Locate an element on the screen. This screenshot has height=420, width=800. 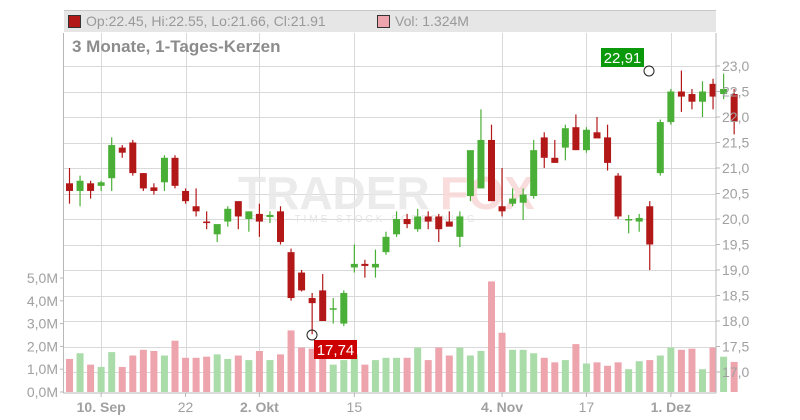
volume-swatch-icon is located at coordinates (383, 21).